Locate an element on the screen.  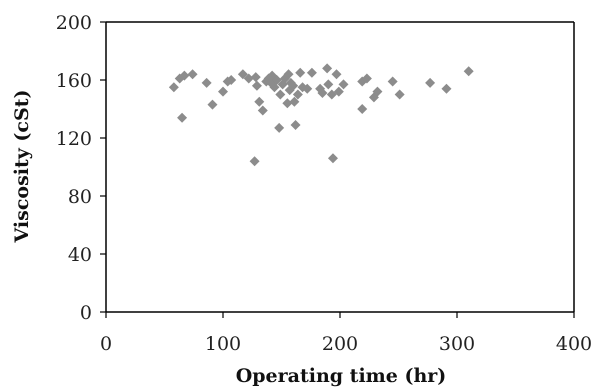
y-tick-label: 200 is located at coordinates (74, 23).